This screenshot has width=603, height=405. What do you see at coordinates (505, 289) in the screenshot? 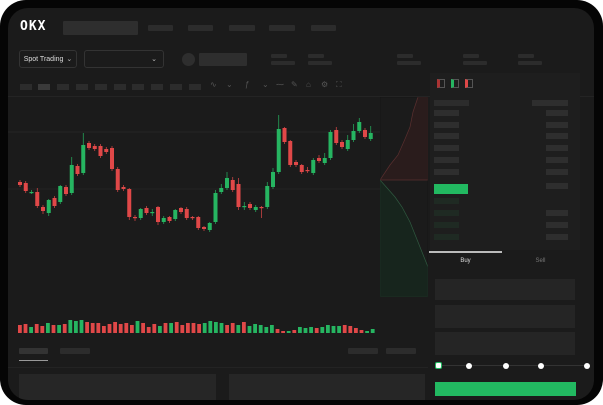
I see `price-input` at bounding box center [505, 289].